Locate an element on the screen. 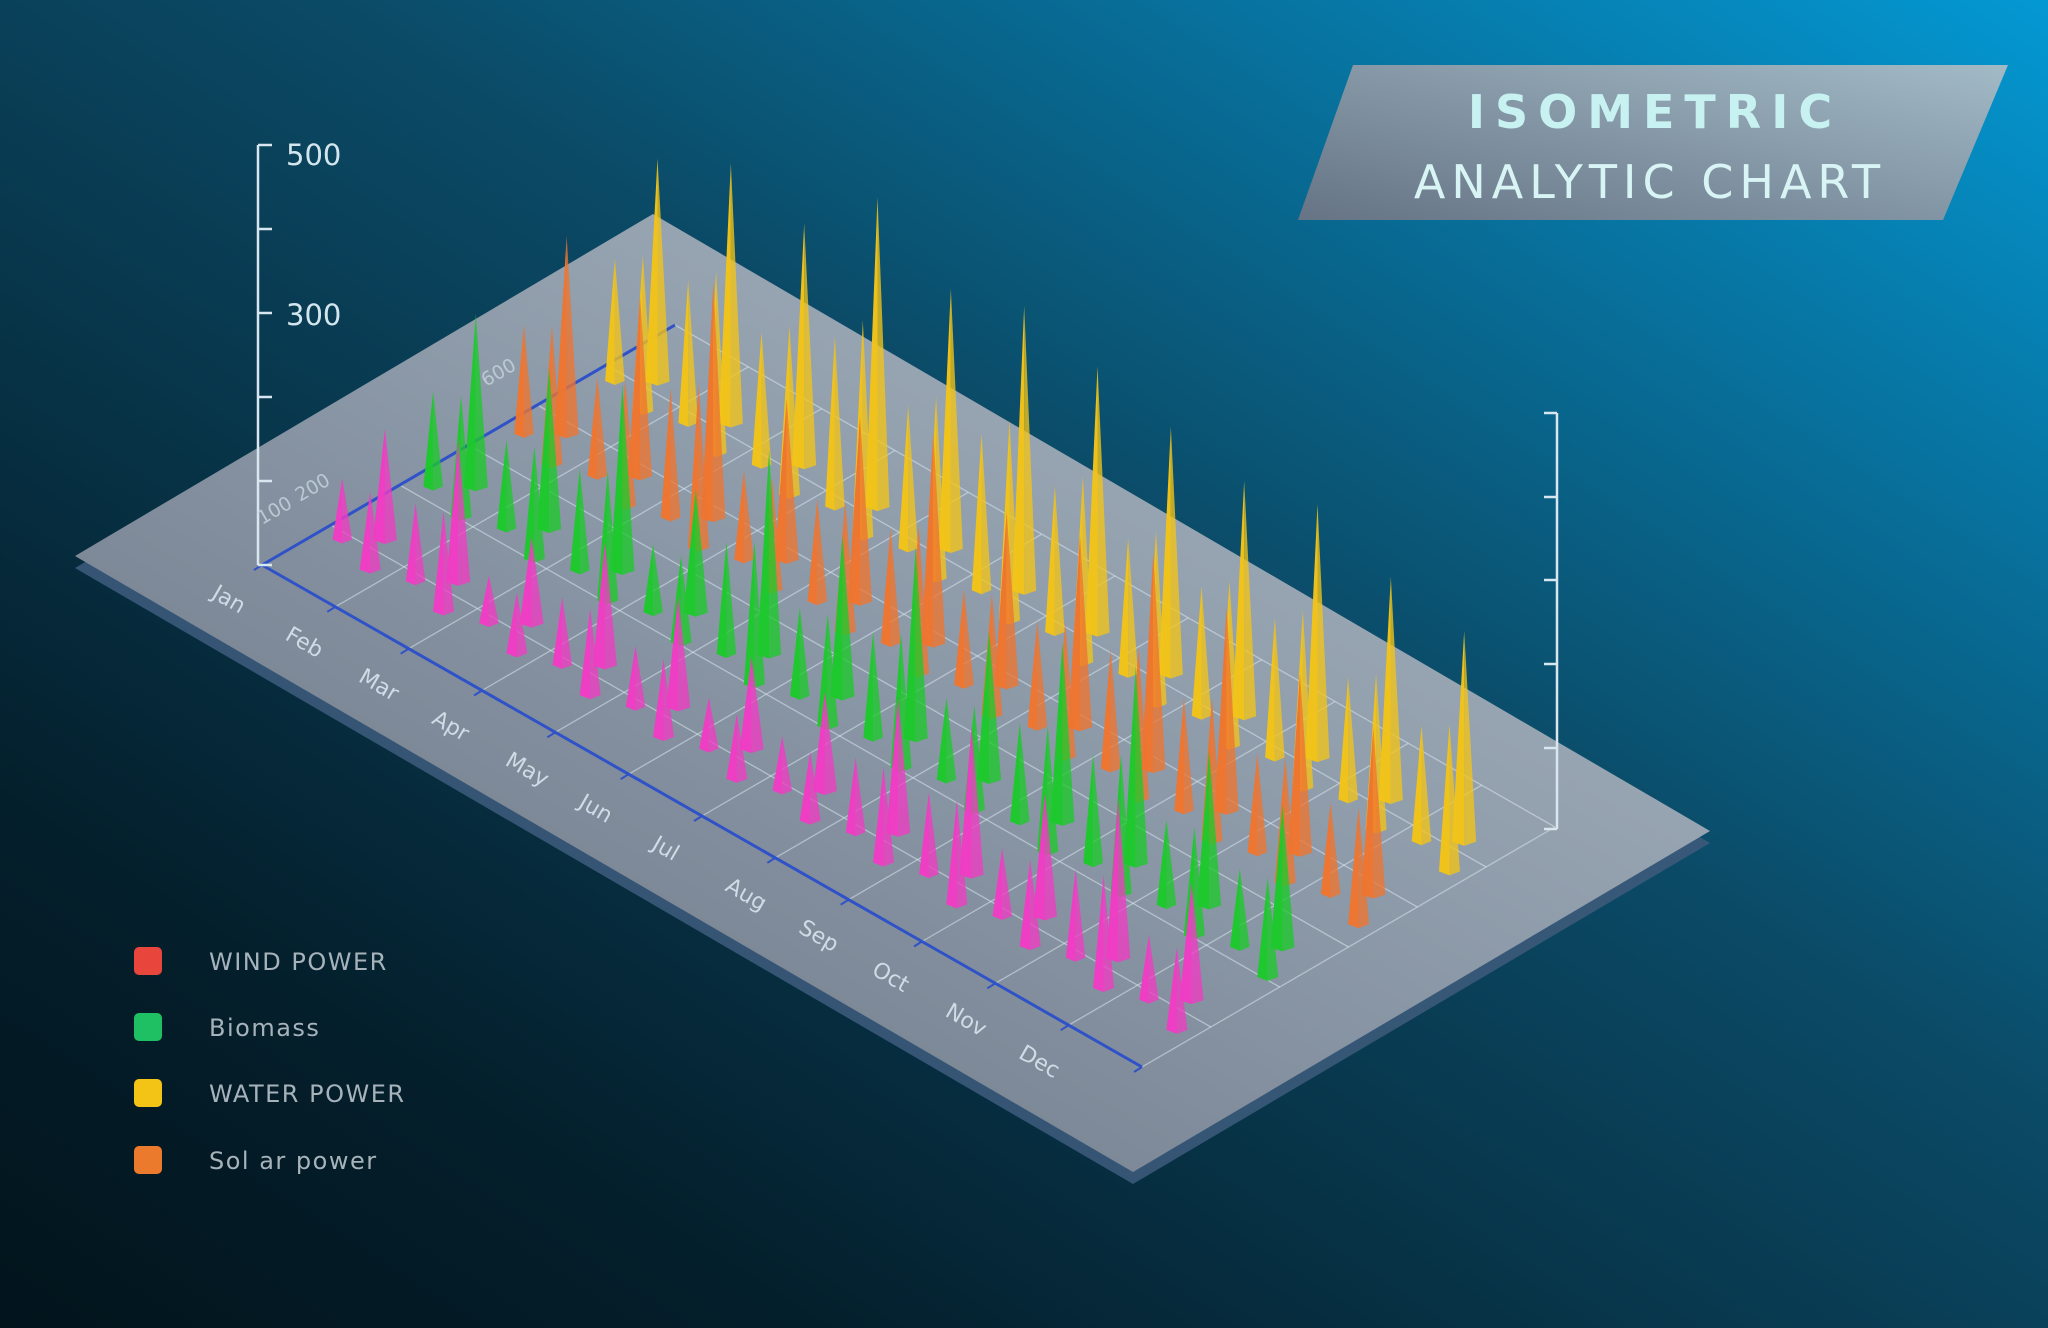 The height and width of the screenshot is (1328, 2048). spike-spike_yellow-8-0-right is located at coordinates (1206, 653).